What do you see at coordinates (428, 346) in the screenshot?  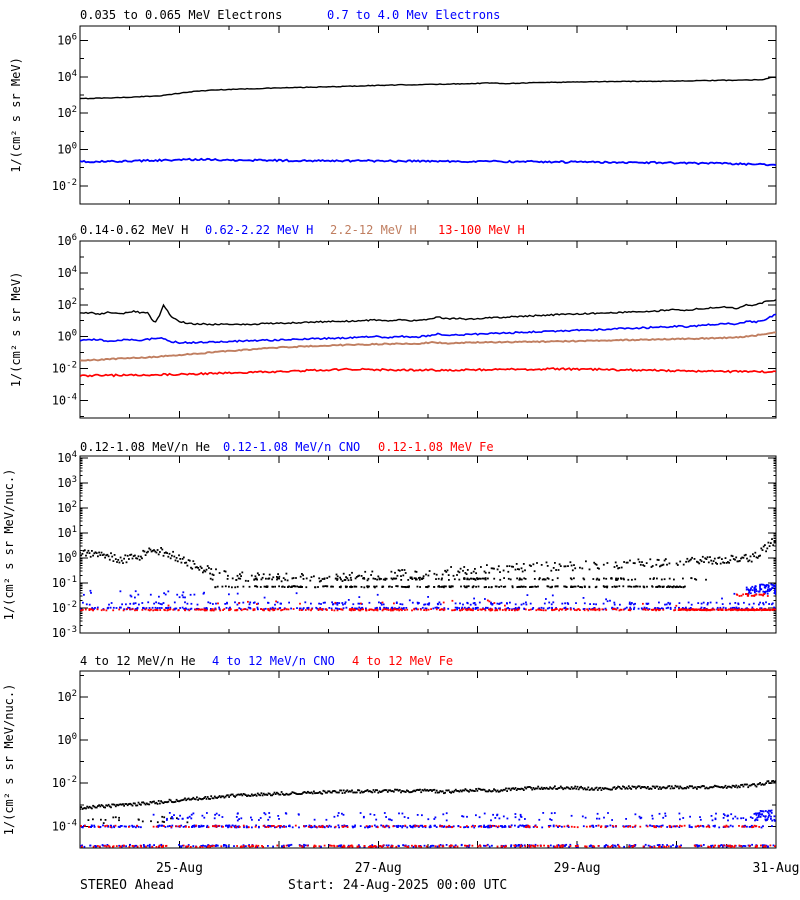 I see `series-h-2.2-12` at bounding box center [428, 346].